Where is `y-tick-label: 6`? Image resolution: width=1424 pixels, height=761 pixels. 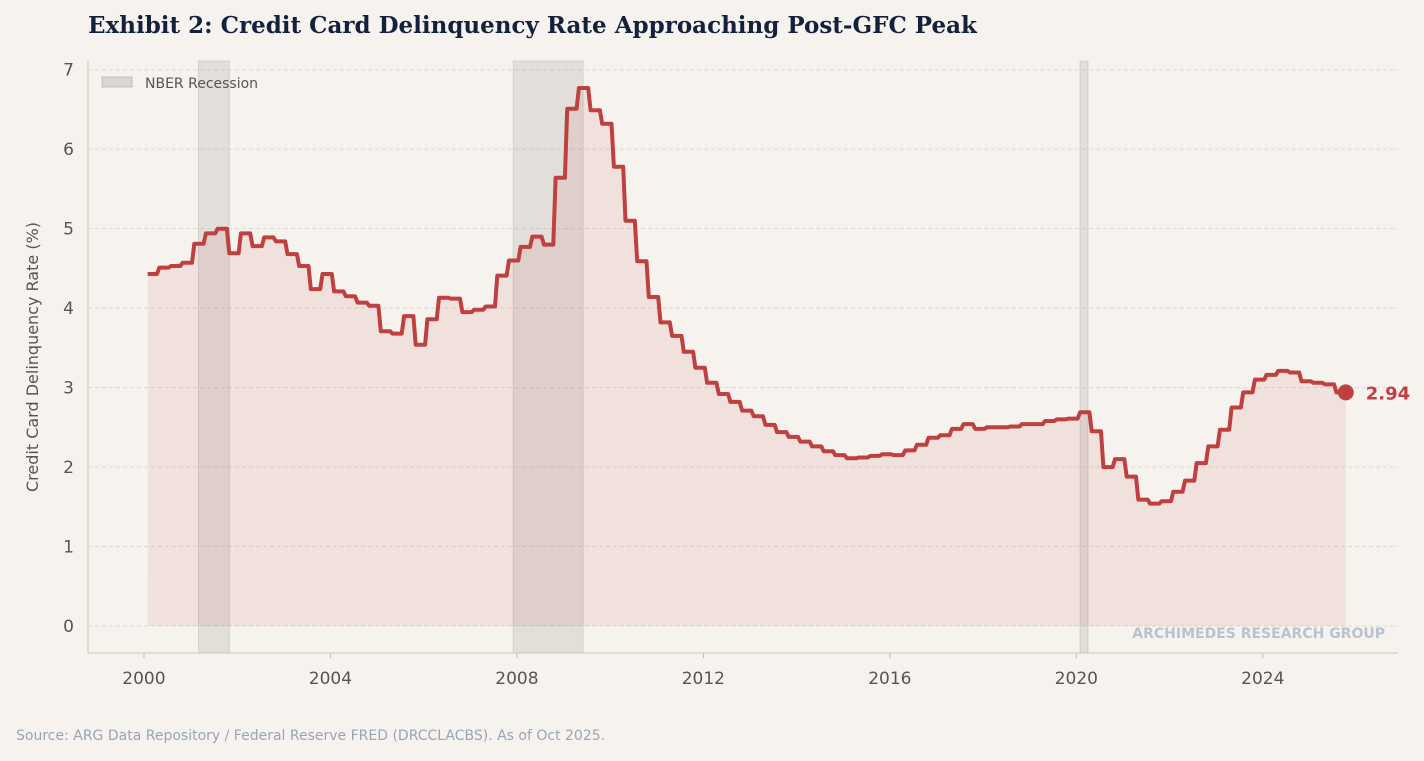
y-tick-label: 6 is located at coordinates (68, 150).